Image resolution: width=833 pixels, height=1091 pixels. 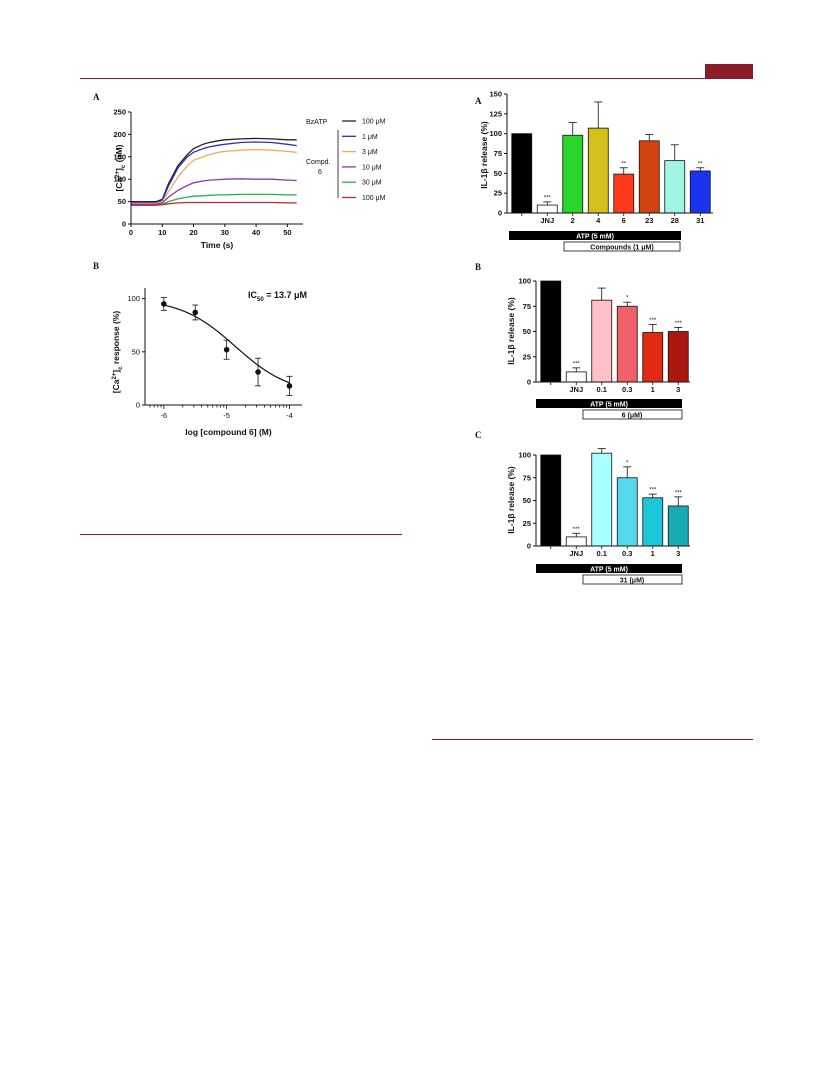 What do you see at coordinates (164, 415) in the screenshot?
I see `x-tick-label: -6` at bounding box center [164, 415].